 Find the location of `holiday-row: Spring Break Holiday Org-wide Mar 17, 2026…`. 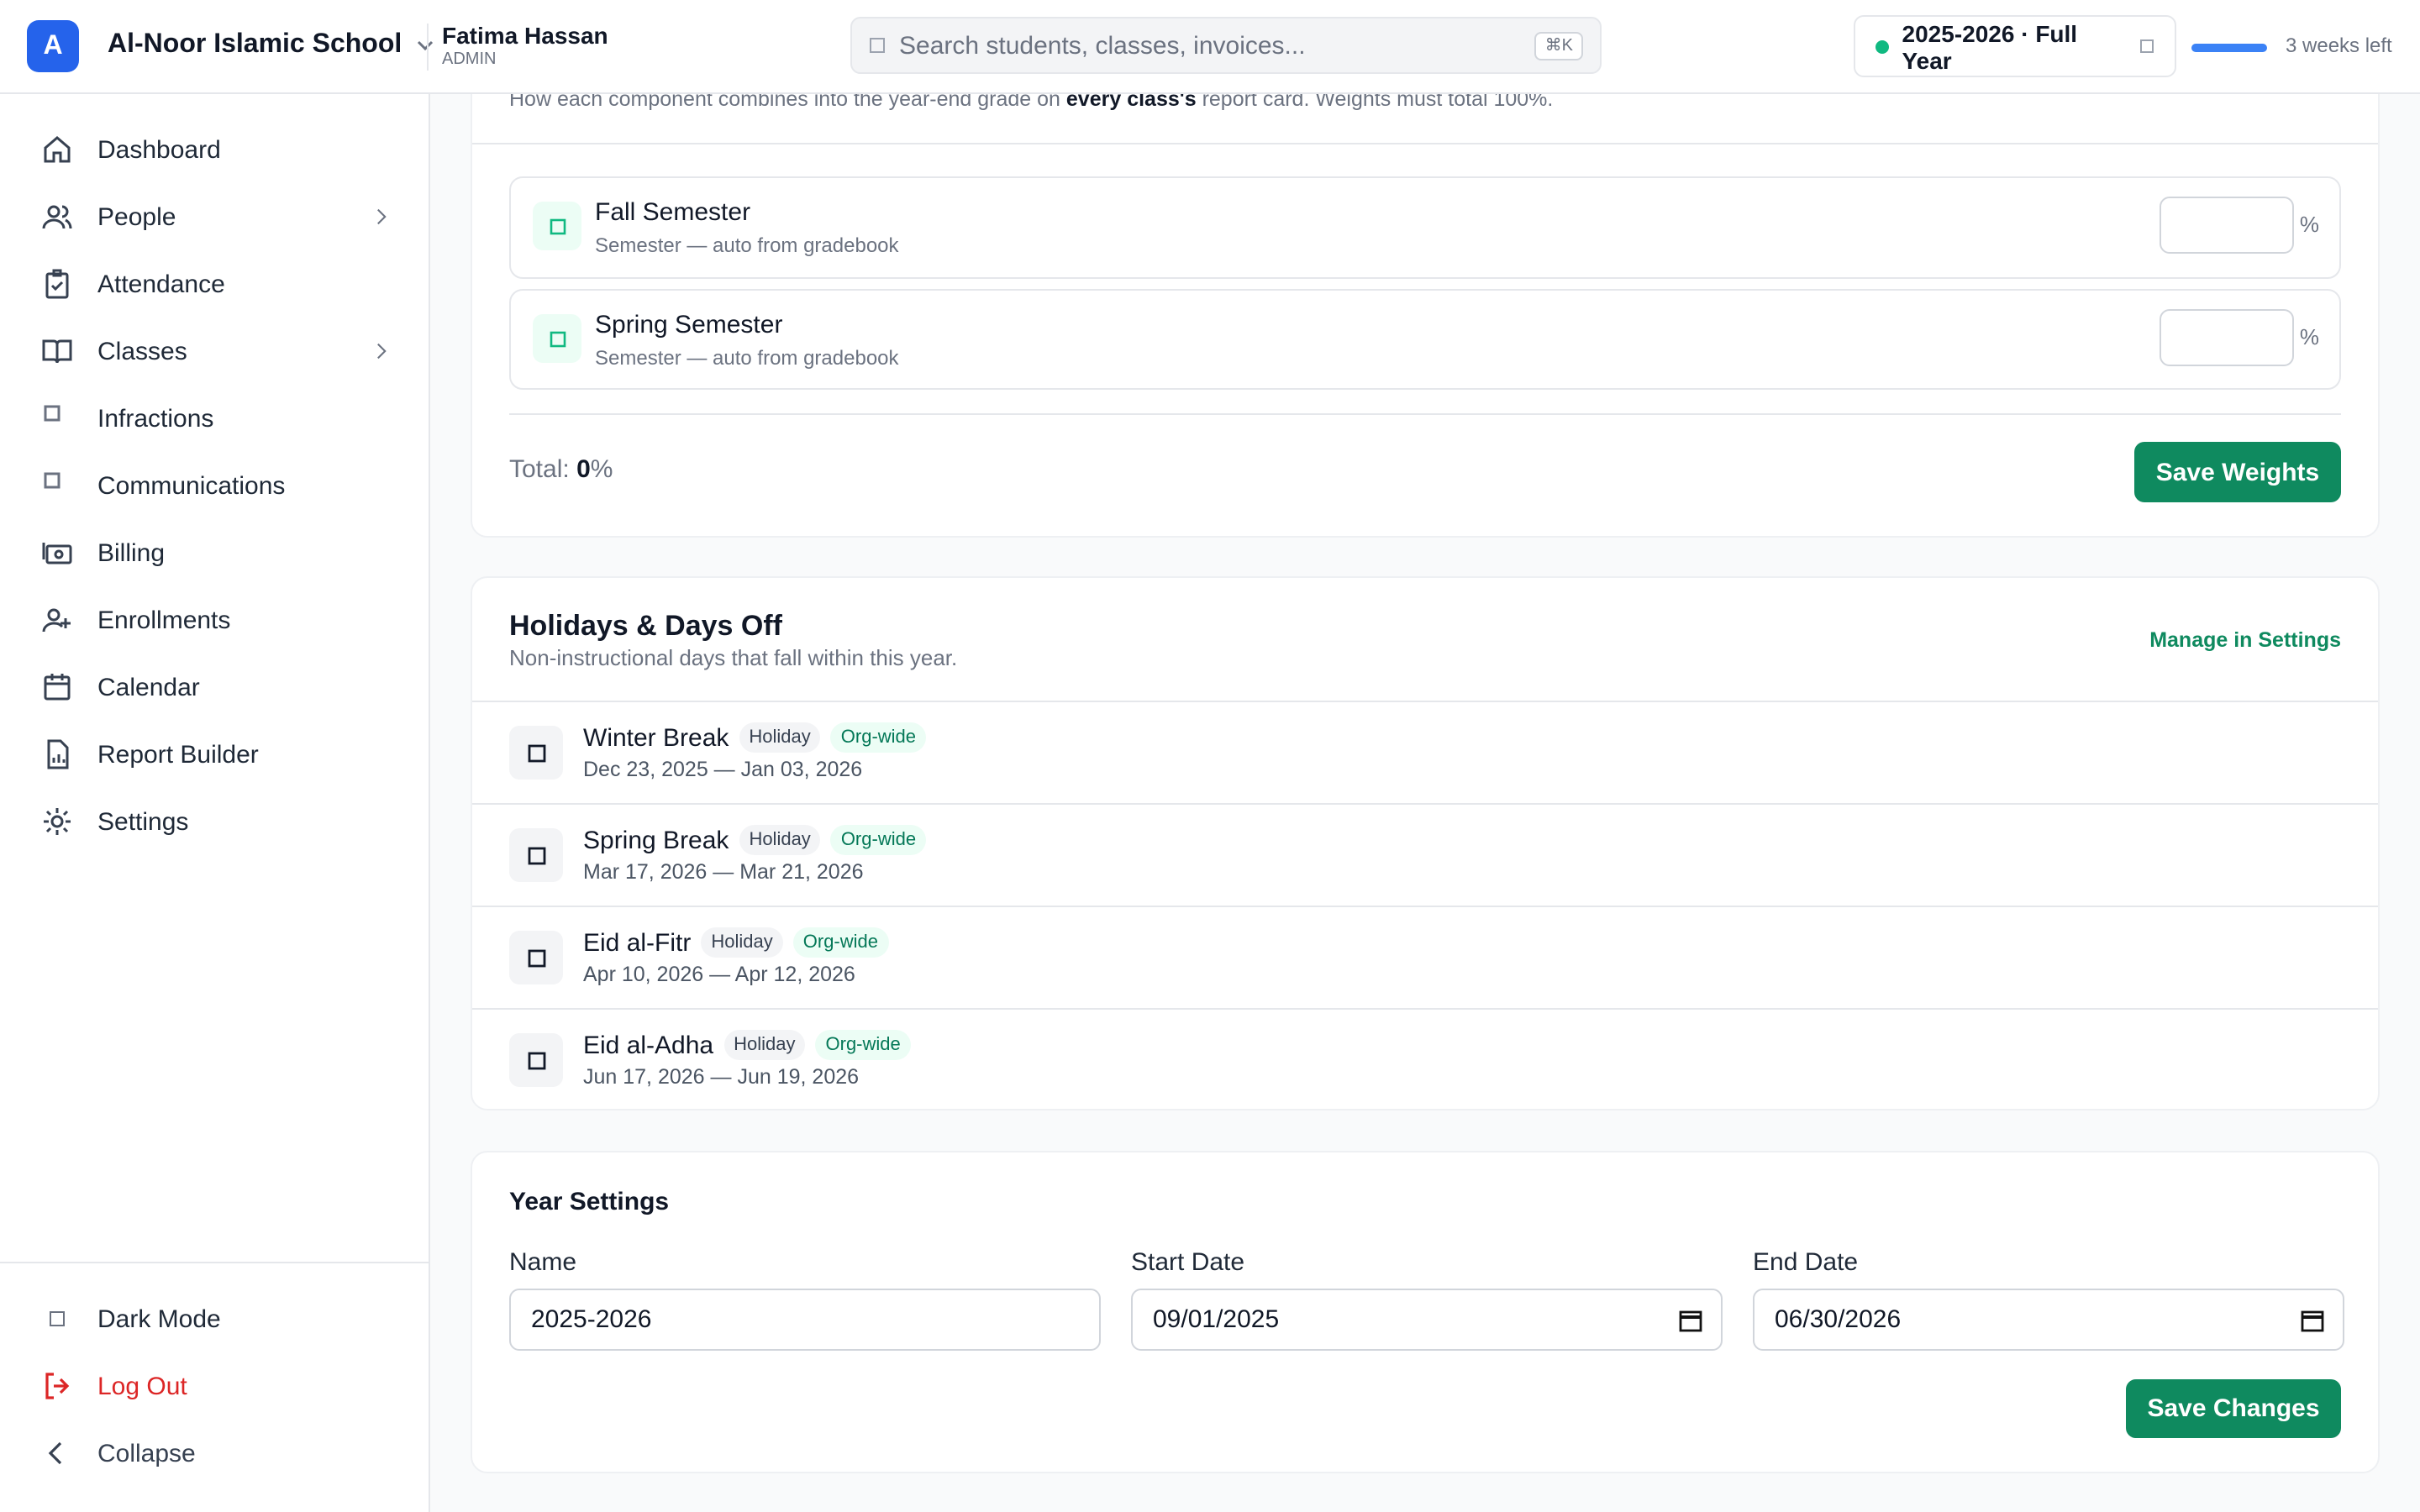

holiday-row: Spring Break Holiday Org-wide Mar 17, 2026… is located at coordinates (1425, 856).